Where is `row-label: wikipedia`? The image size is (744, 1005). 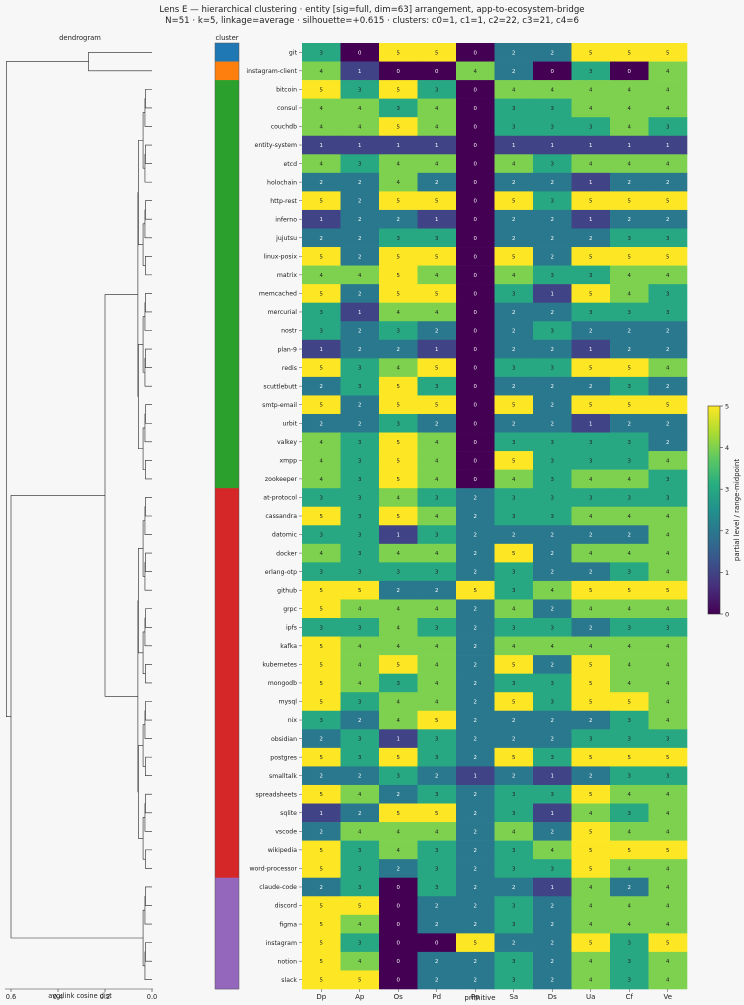
row-label: wikipedia is located at coordinates (282, 850).